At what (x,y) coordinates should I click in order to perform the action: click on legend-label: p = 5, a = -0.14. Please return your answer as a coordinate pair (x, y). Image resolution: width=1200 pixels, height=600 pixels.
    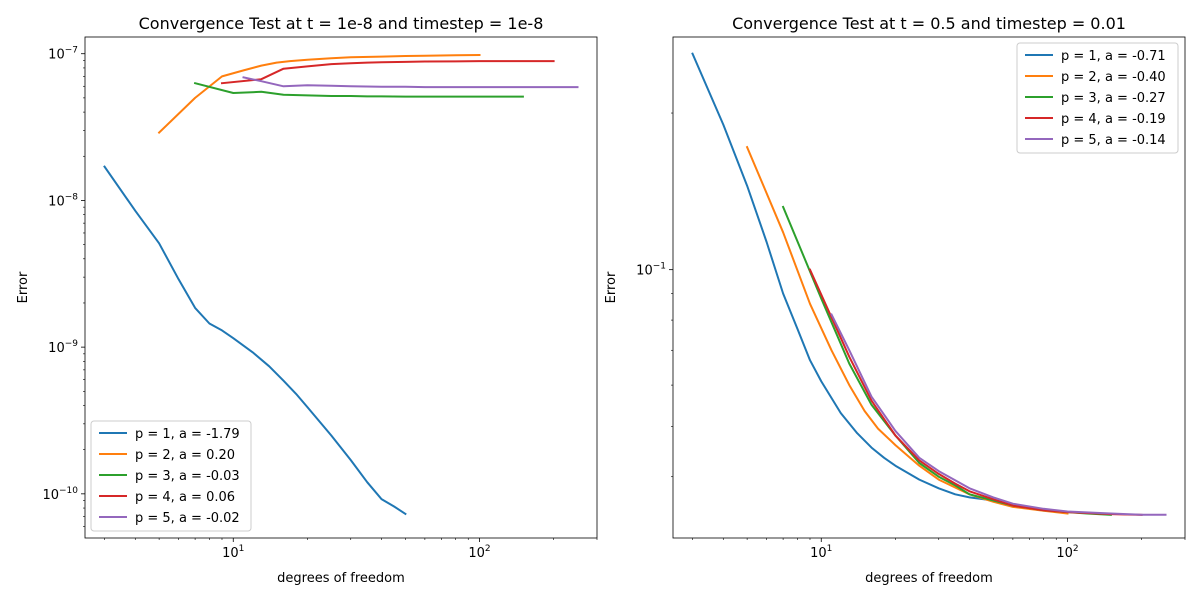
    Looking at the image, I should click on (1113, 140).